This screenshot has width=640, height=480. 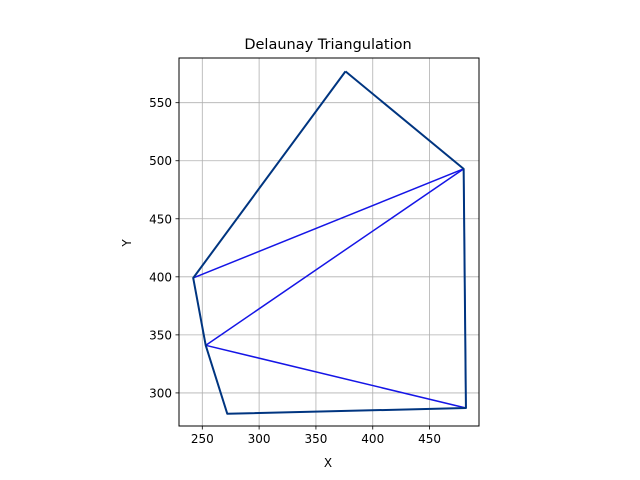 I want to click on y-tick-label: 350, so click(x=160, y=335).